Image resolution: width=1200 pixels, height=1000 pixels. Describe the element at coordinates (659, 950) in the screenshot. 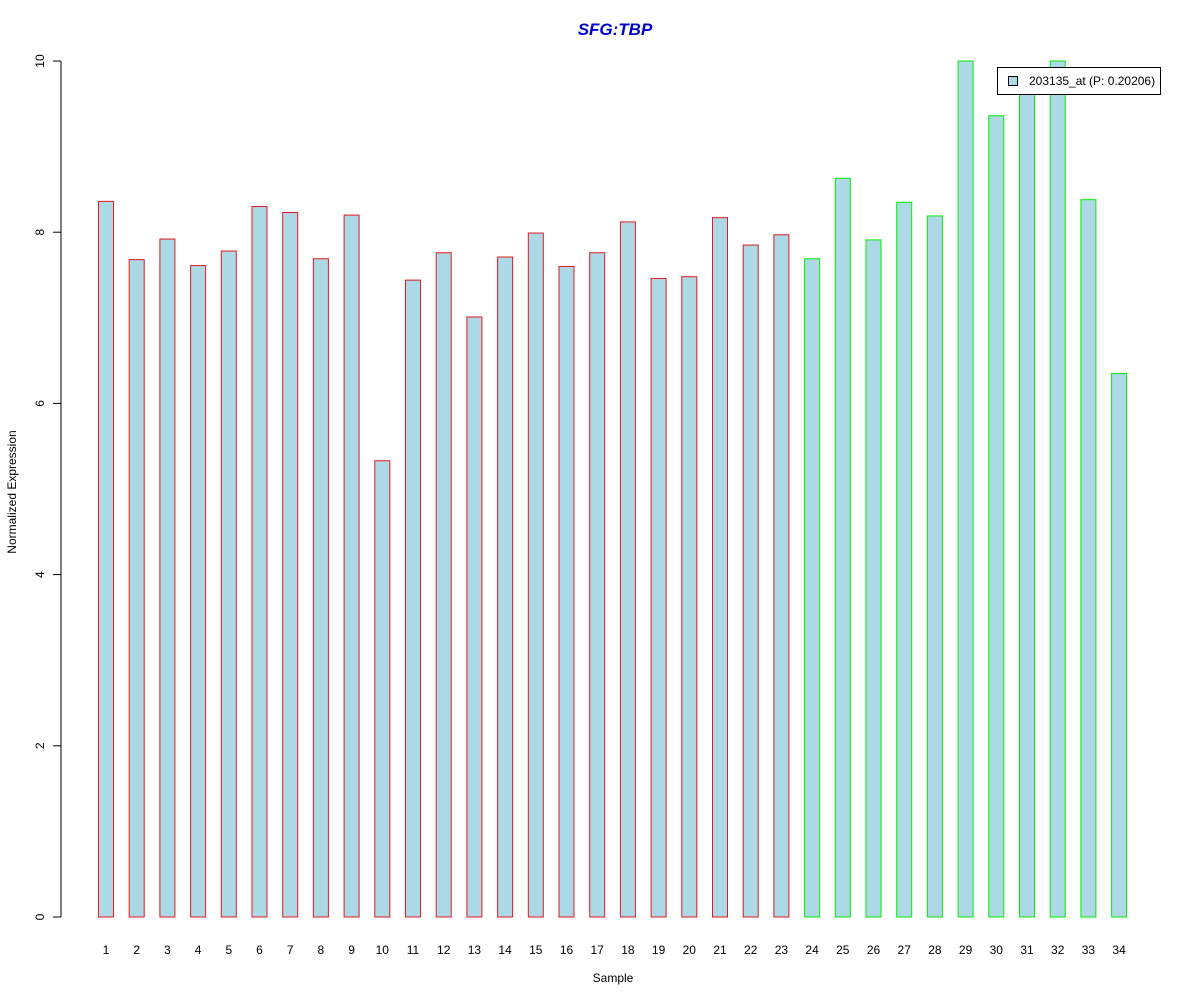

I see `x-tick-label: 19` at that location.